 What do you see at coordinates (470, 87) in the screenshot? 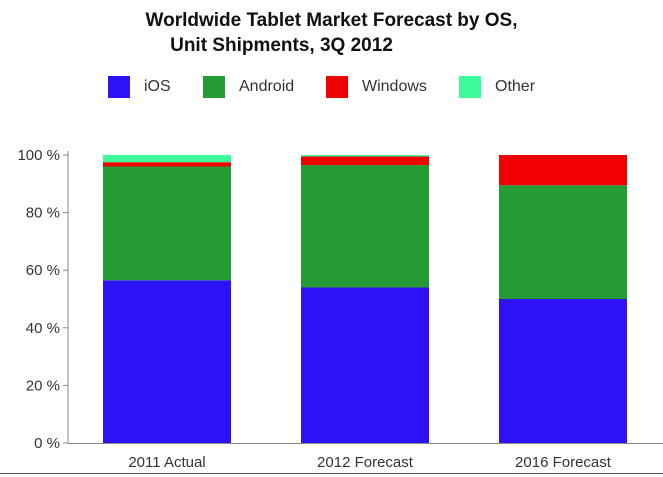
I see `legend-swatch-other` at bounding box center [470, 87].